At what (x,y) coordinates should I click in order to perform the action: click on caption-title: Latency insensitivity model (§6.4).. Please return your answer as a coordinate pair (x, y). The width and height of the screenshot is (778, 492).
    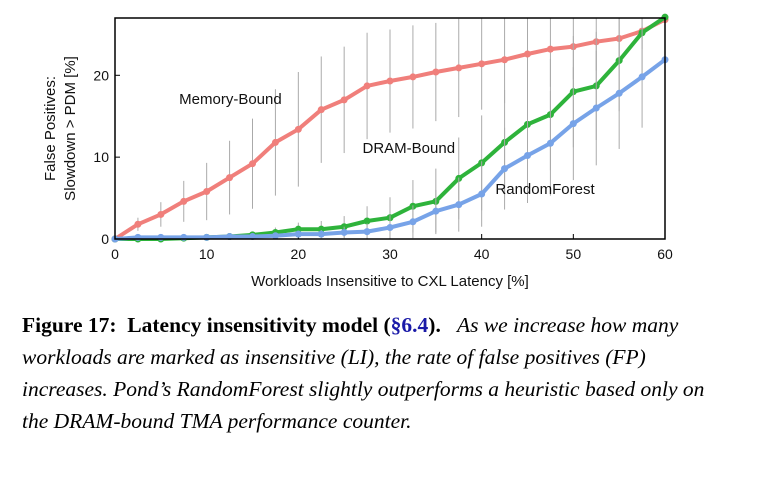
    Looking at the image, I should click on (284, 325).